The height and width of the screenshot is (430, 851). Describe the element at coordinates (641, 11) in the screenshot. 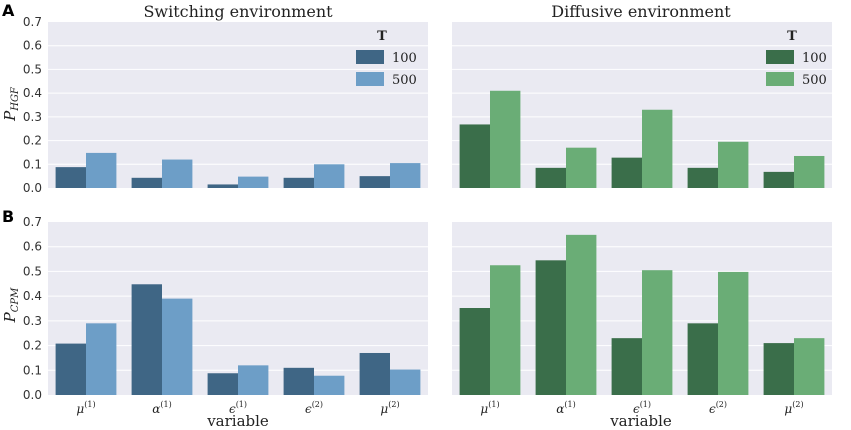

I see `diffusive-title: Diffusive environment` at that location.